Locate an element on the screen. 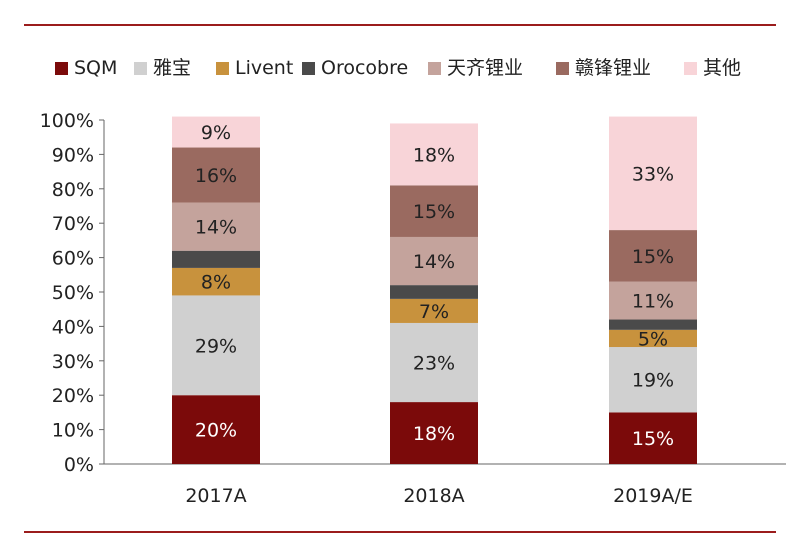 Image resolution: width=800 pixels, height=551 pixels. data-label: 23% is located at coordinates (434, 364).